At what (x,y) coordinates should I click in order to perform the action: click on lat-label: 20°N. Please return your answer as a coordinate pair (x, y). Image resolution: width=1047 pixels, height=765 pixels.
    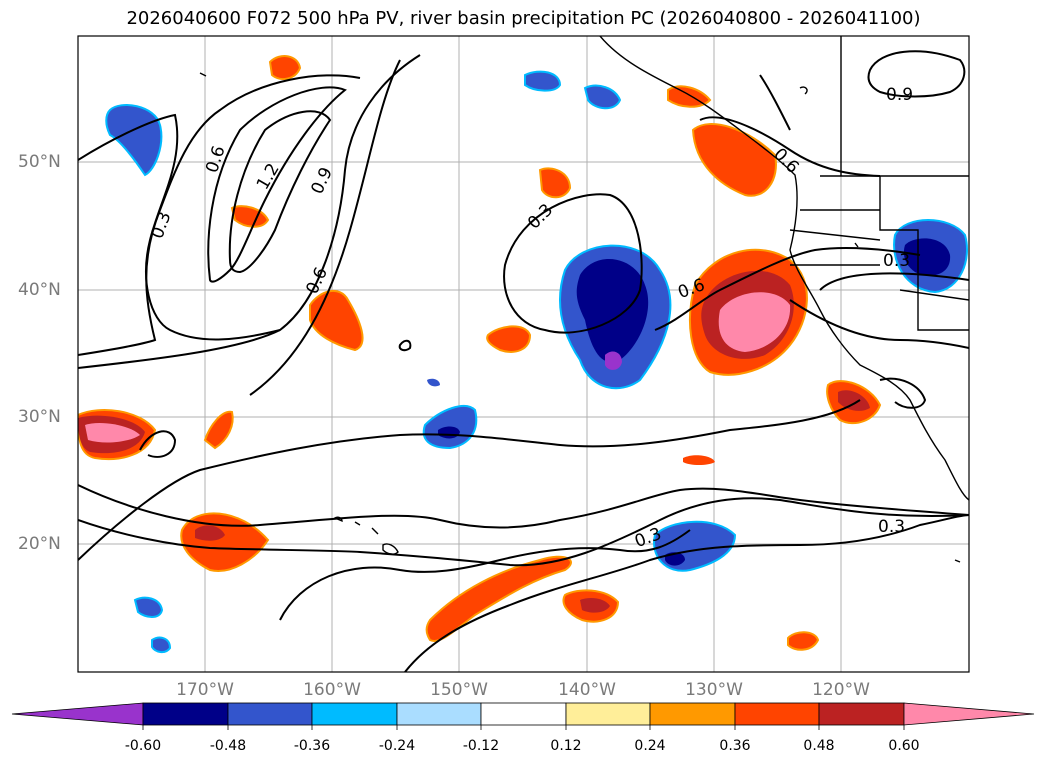
    Looking at the image, I should click on (39, 544).